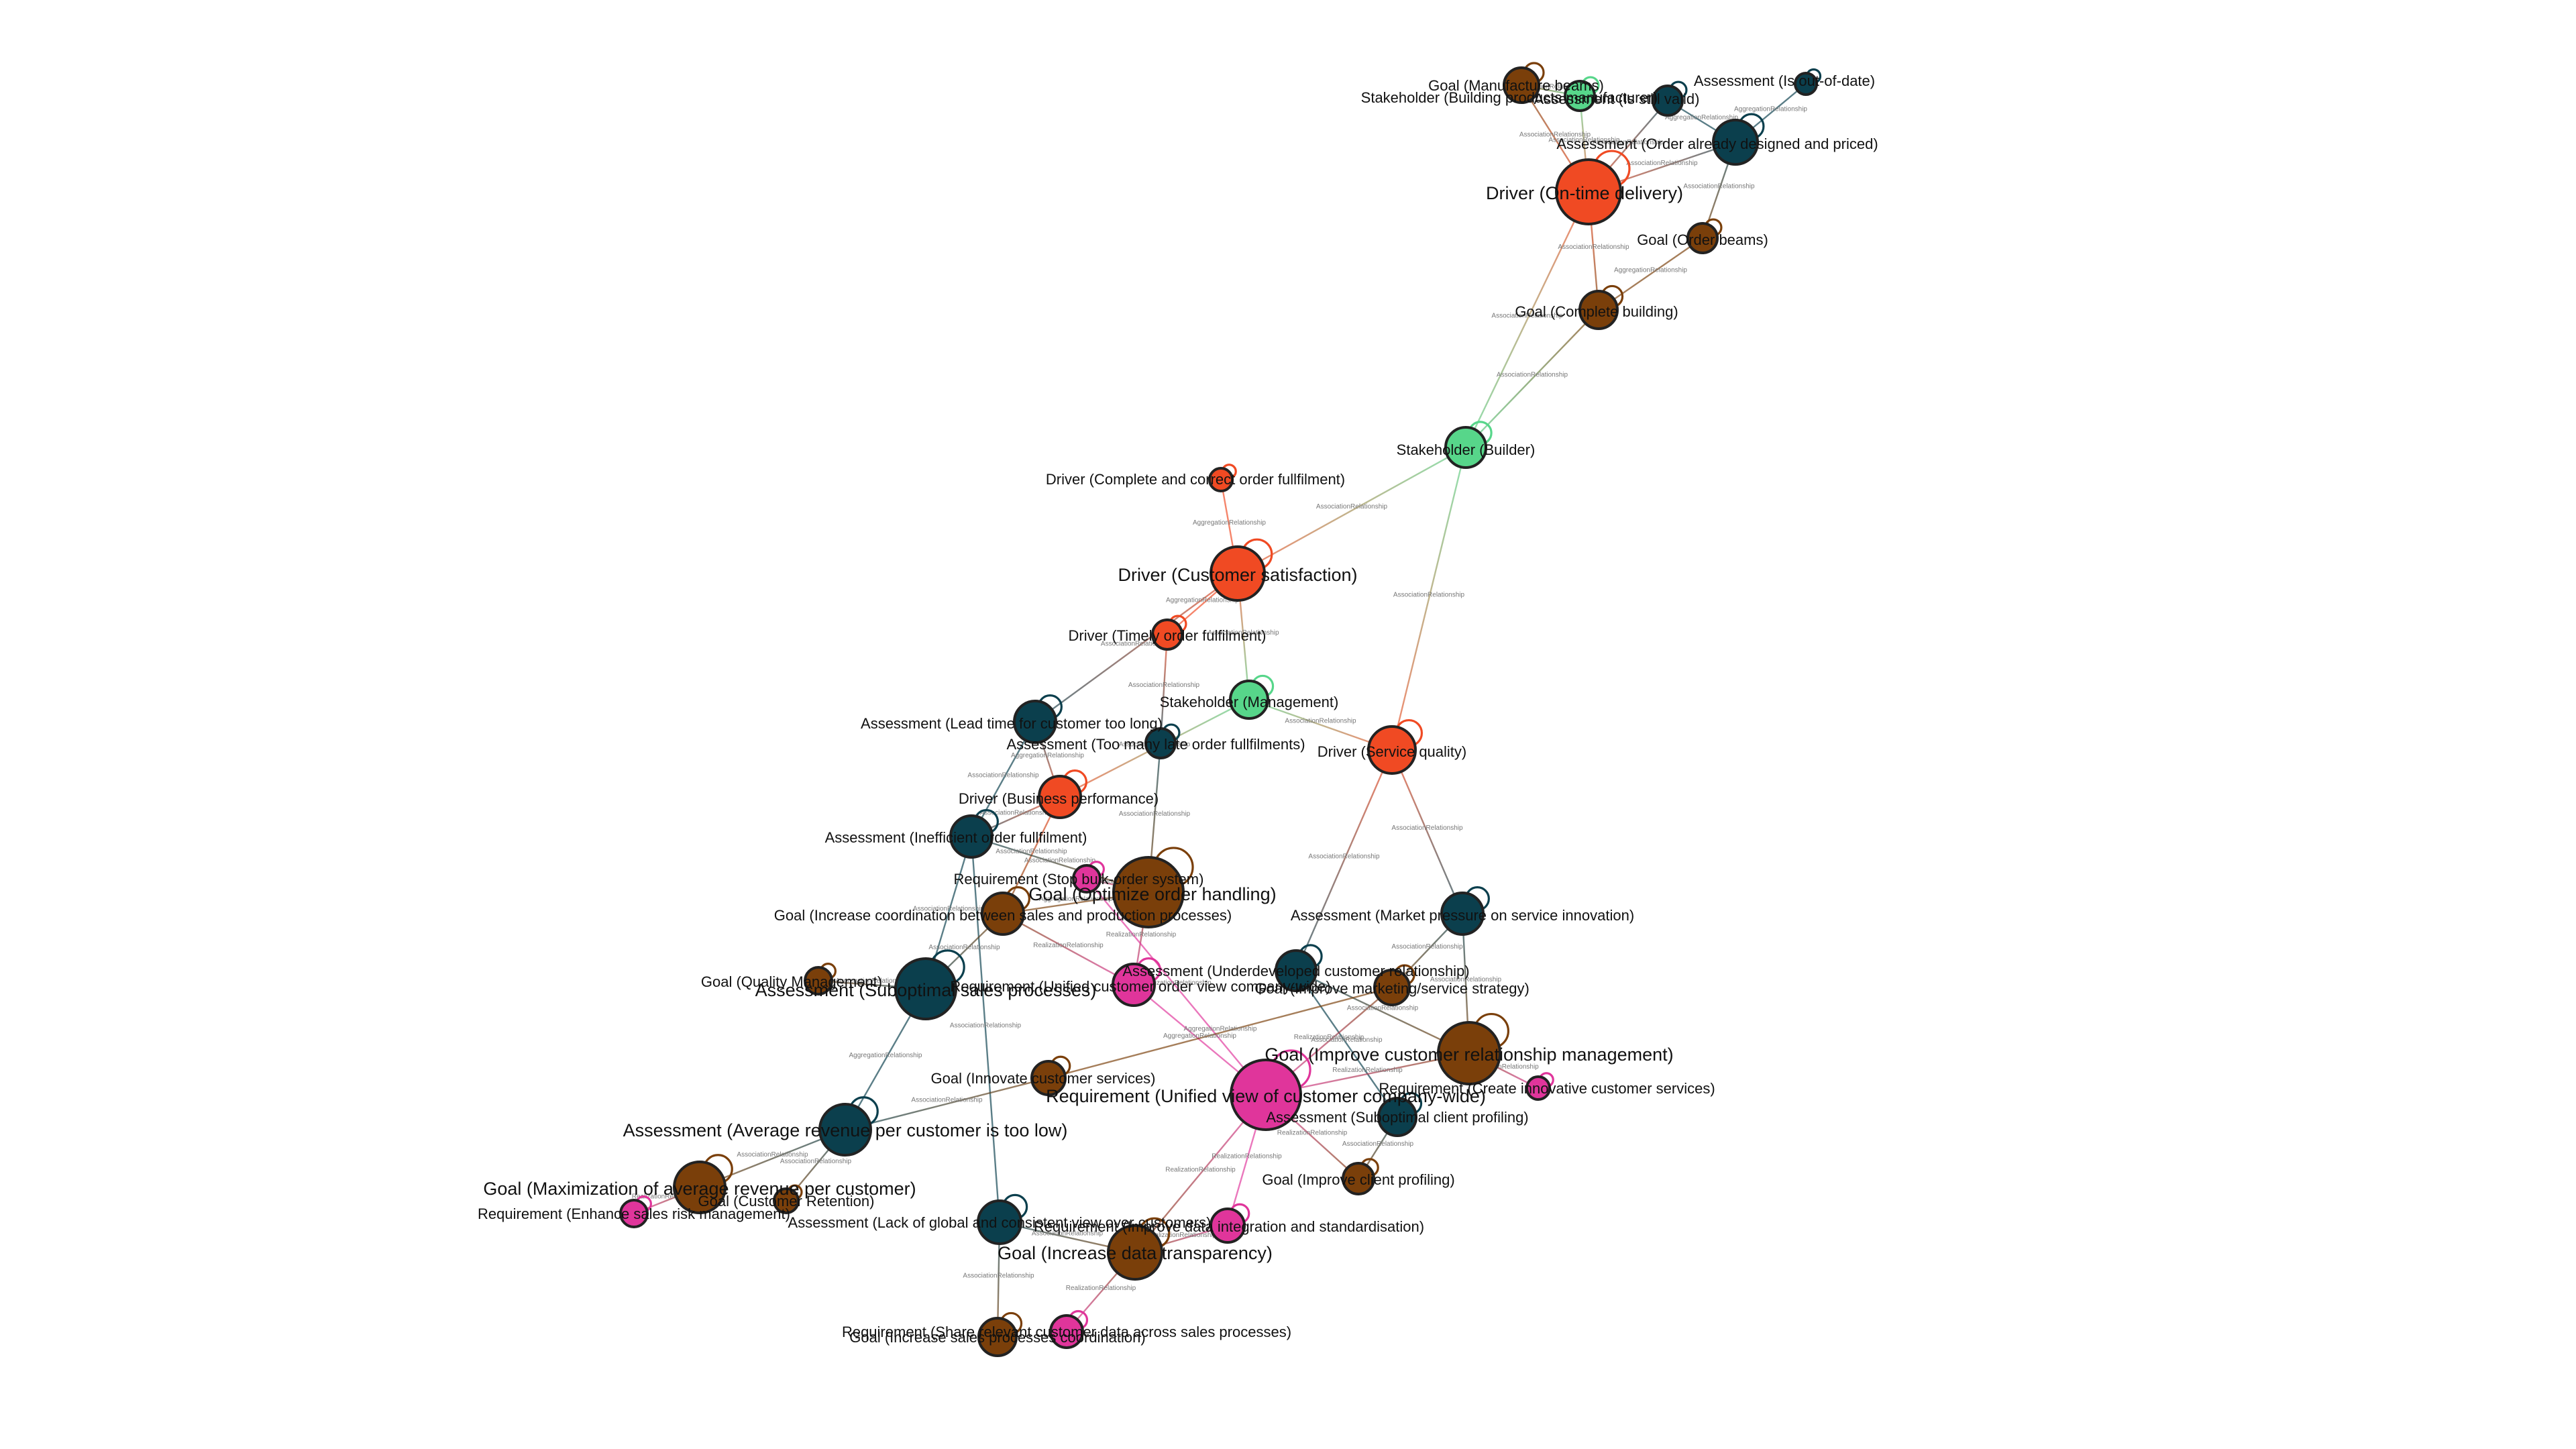  Describe the element at coordinates (791, 981) in the screenshot. I see `node-label: Goal (Quality Management)` at that location.